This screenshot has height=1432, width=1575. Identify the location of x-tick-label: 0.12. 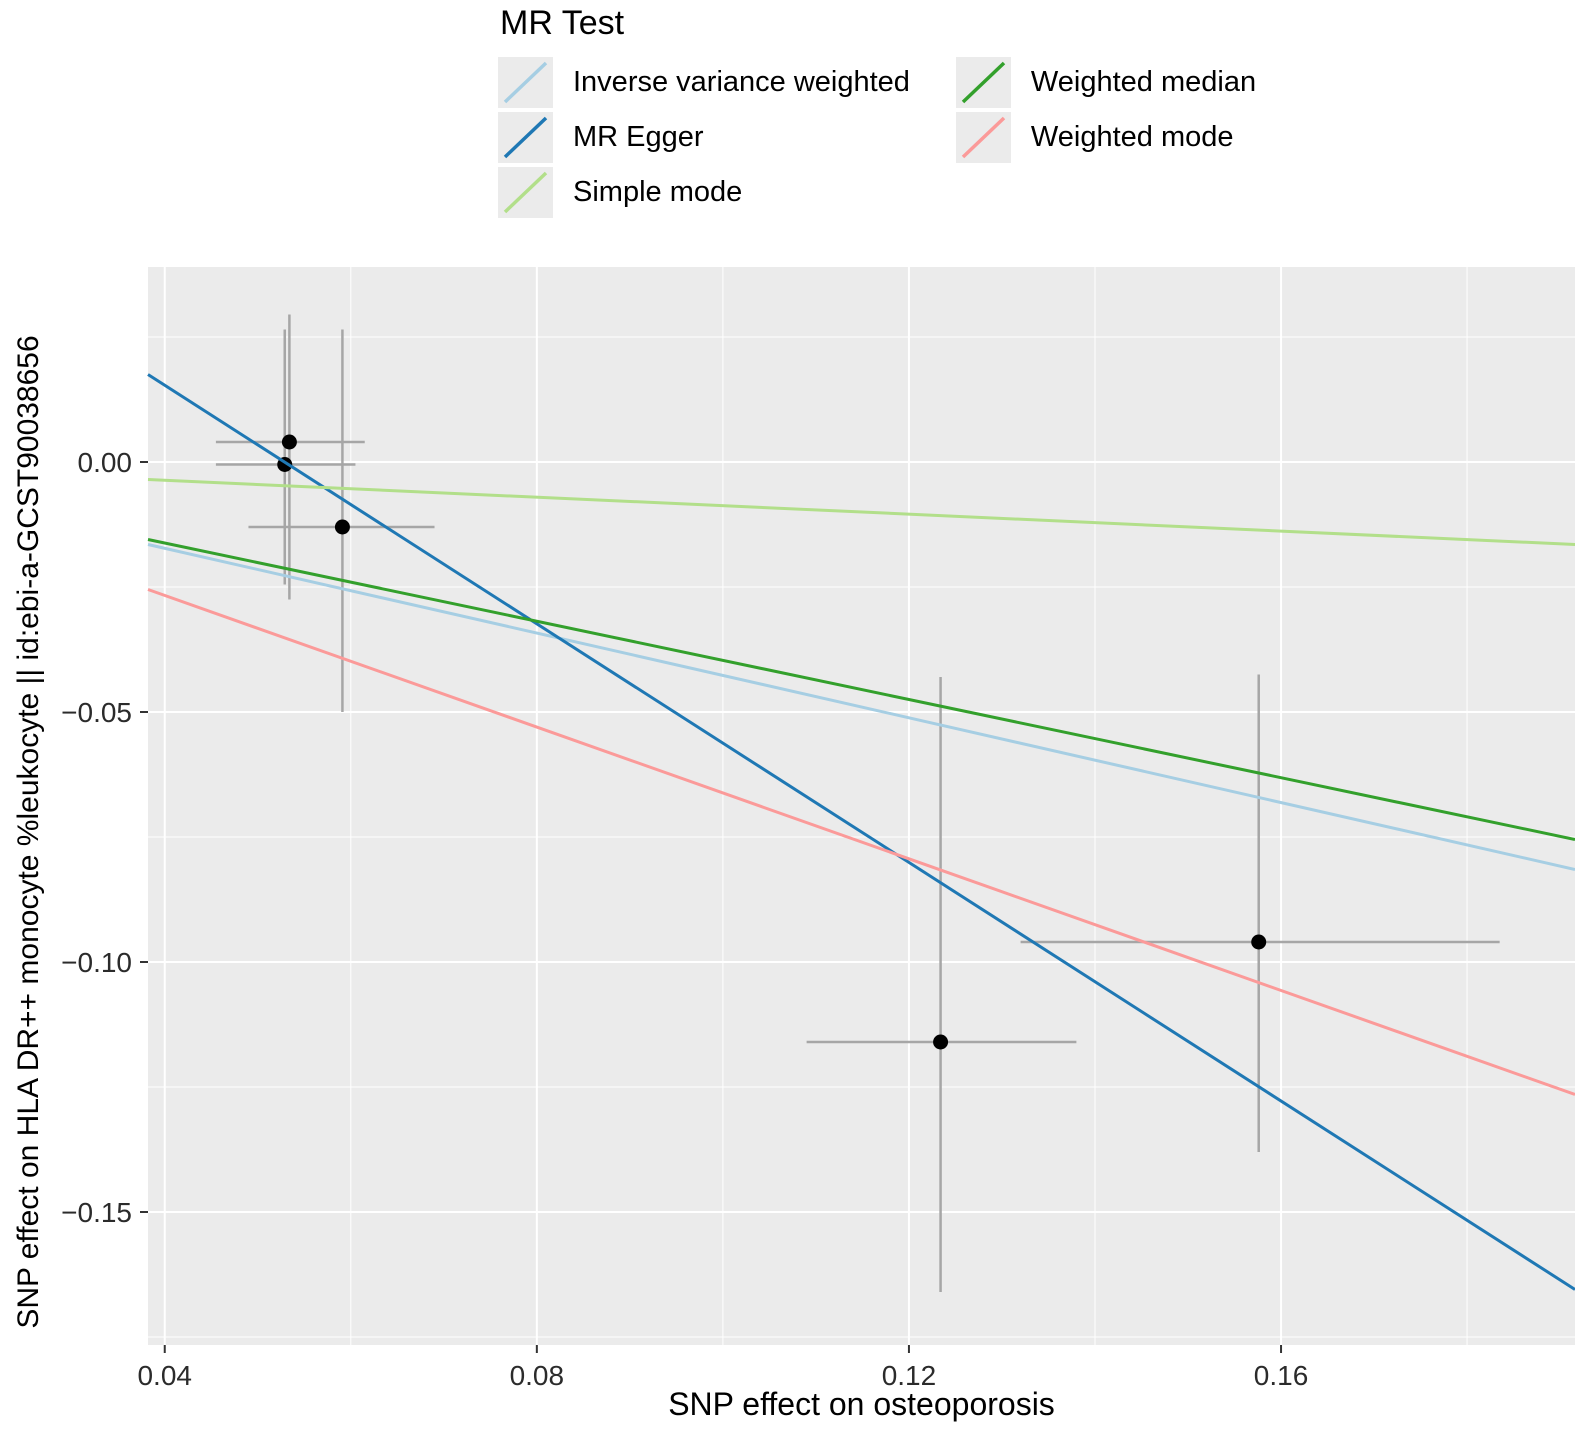
(909, 1375).